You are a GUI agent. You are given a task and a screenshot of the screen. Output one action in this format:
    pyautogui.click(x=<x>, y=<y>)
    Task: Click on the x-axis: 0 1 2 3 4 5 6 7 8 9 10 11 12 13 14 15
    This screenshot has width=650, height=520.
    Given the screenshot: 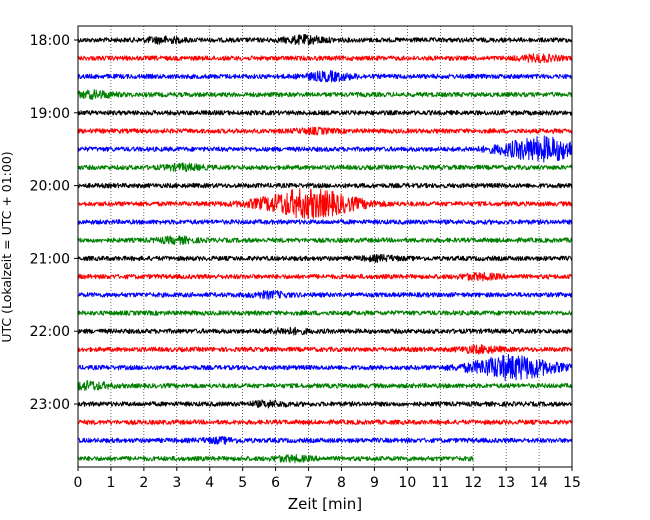 What is the action you would take?
    pyautogui.click(x=327, y=479)
    